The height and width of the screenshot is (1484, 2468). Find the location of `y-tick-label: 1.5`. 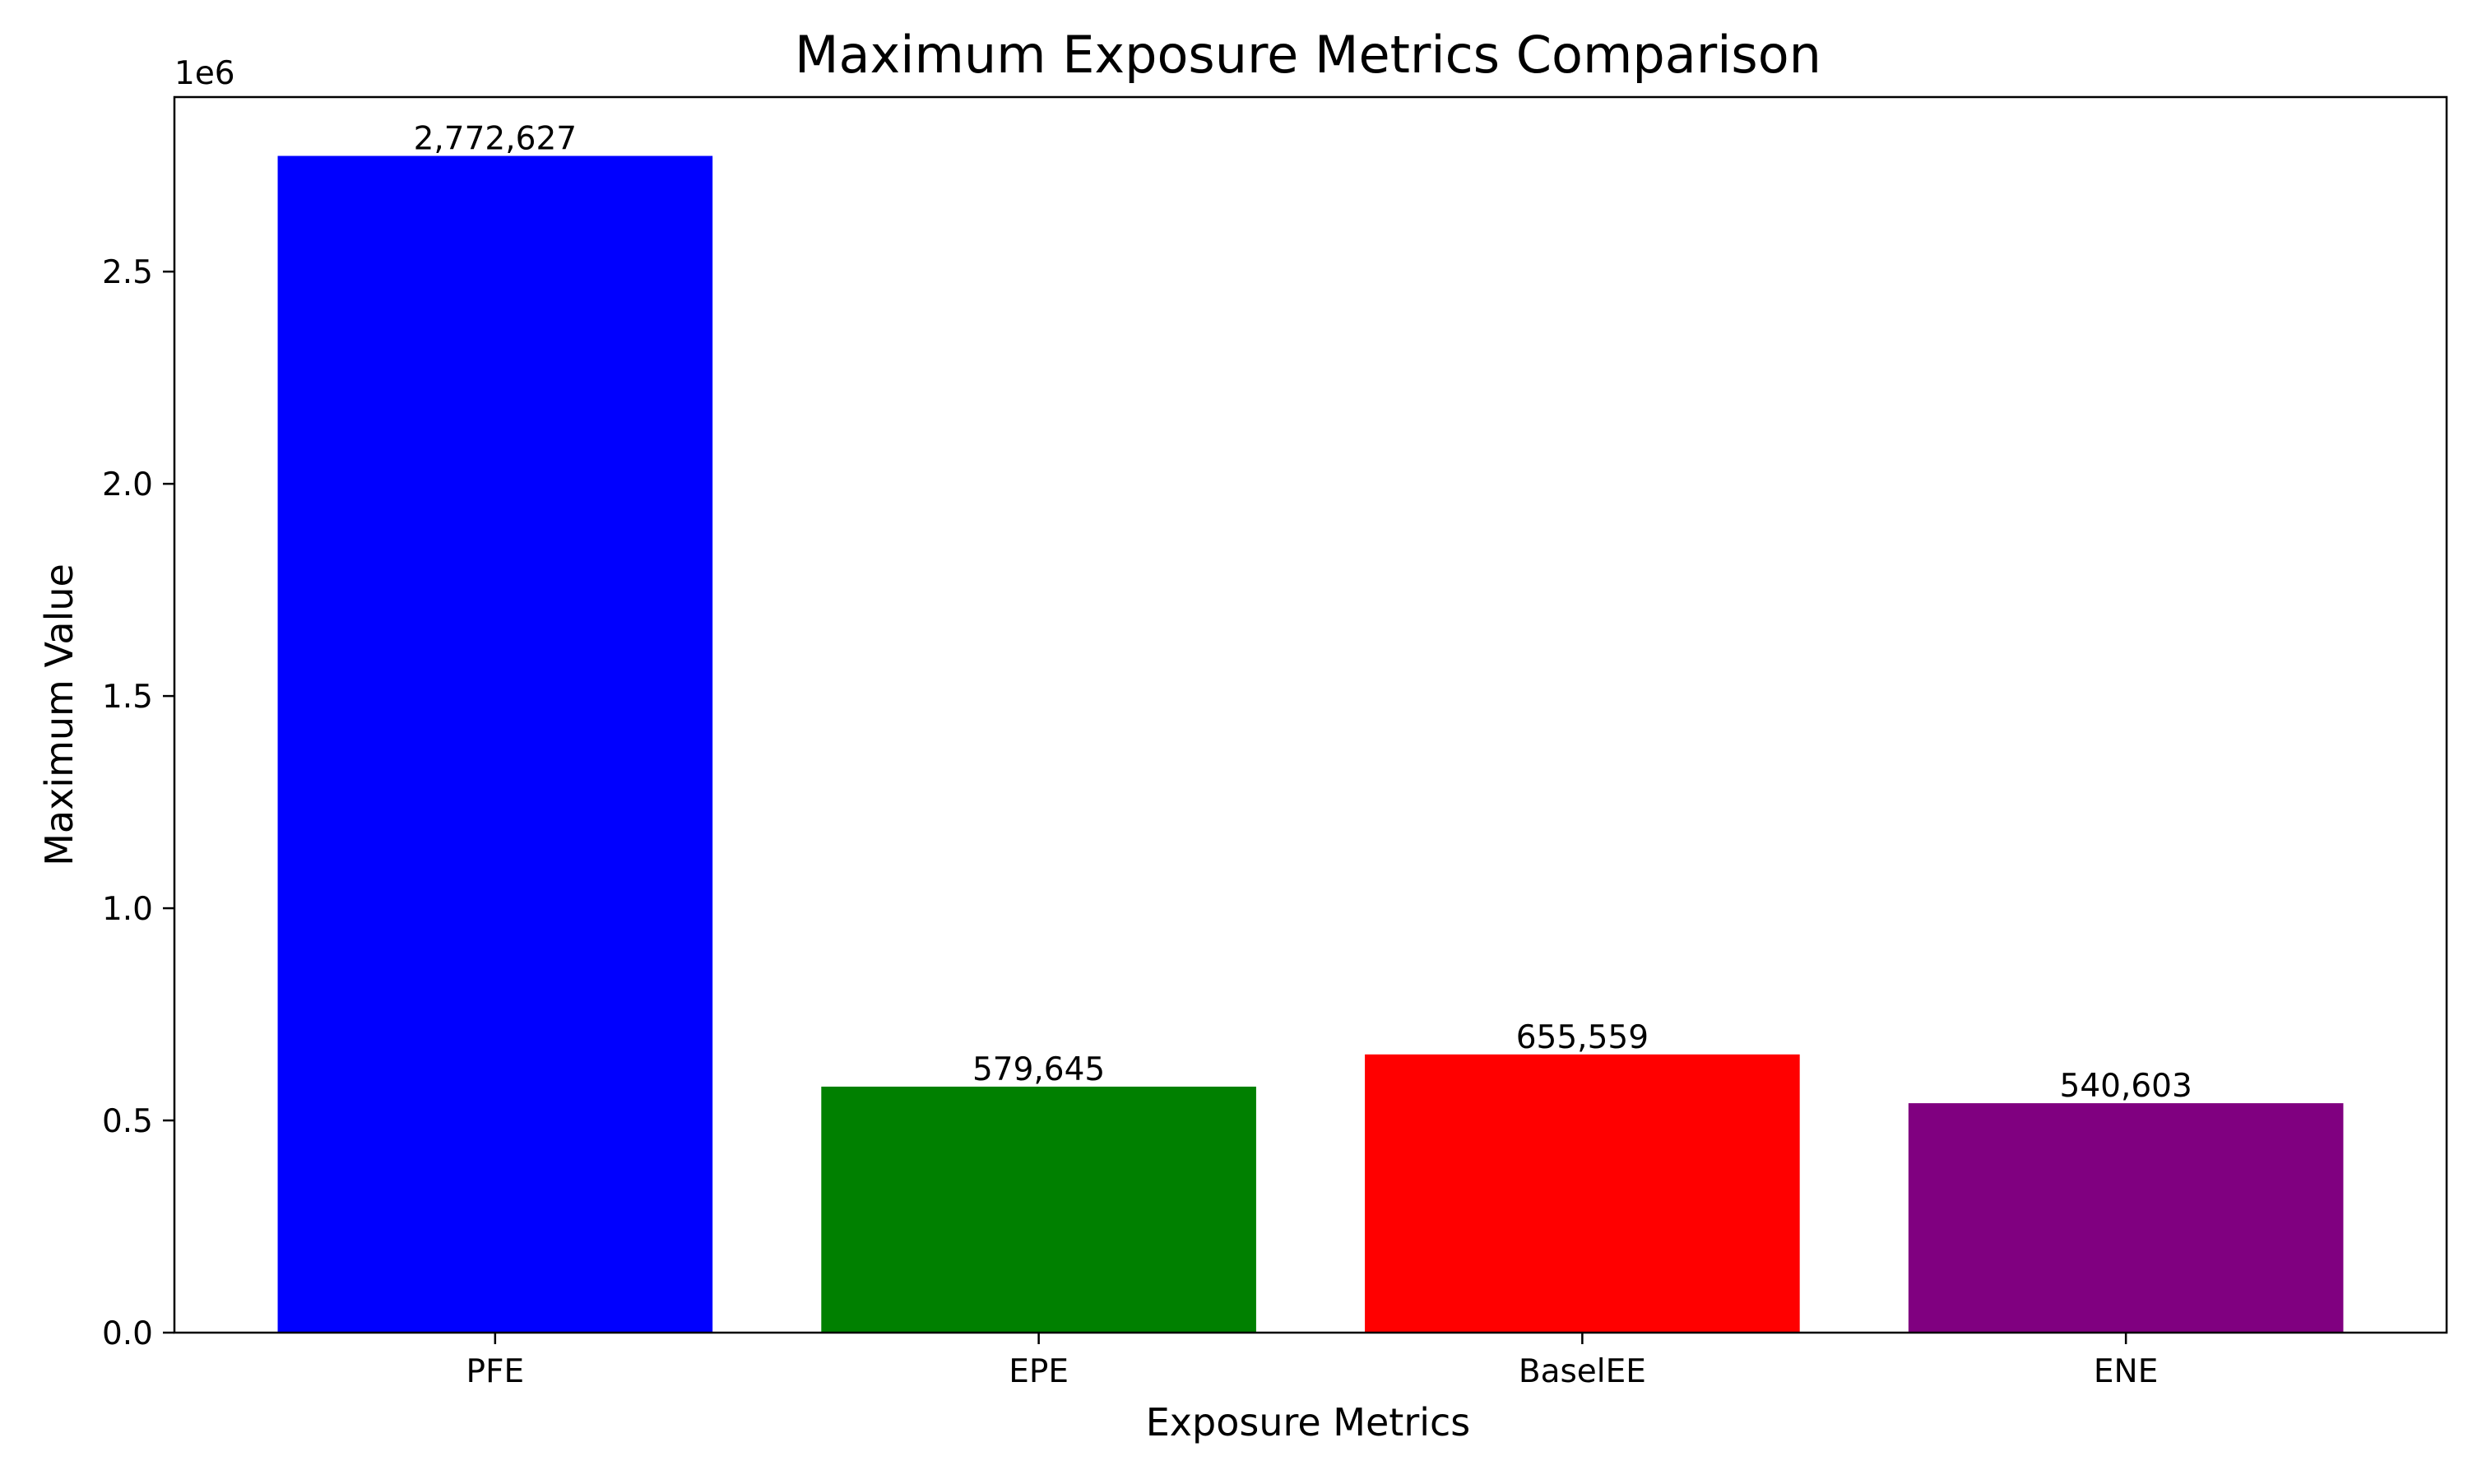

y-tick-label: 1.5 is located at coordinates (127, 697).